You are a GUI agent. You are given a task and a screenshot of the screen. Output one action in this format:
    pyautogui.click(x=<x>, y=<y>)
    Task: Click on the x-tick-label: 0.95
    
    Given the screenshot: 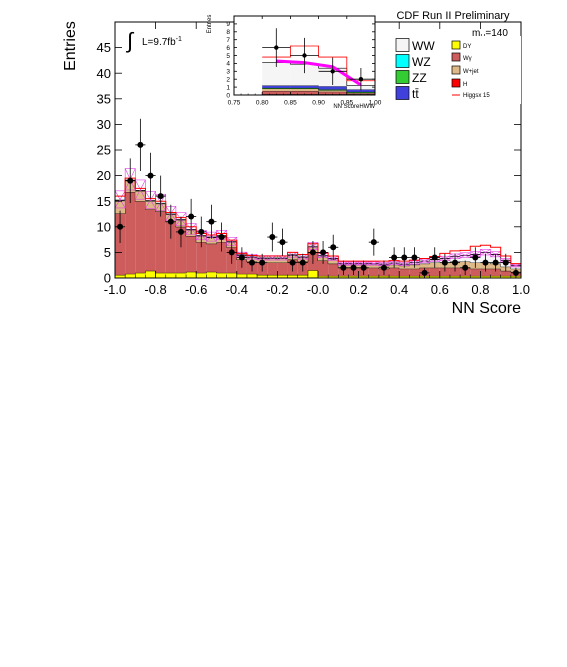 What is the action you would take?
    pyautogui.click(x=346, y=103)
    